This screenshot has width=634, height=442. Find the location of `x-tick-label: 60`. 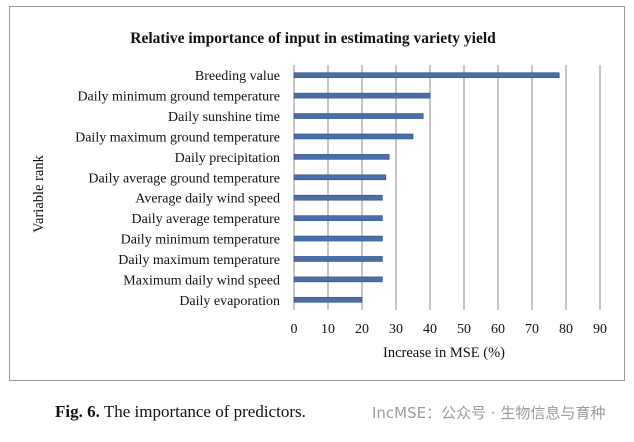

x-tick-label: 60 is located at coordinates (498, 329).